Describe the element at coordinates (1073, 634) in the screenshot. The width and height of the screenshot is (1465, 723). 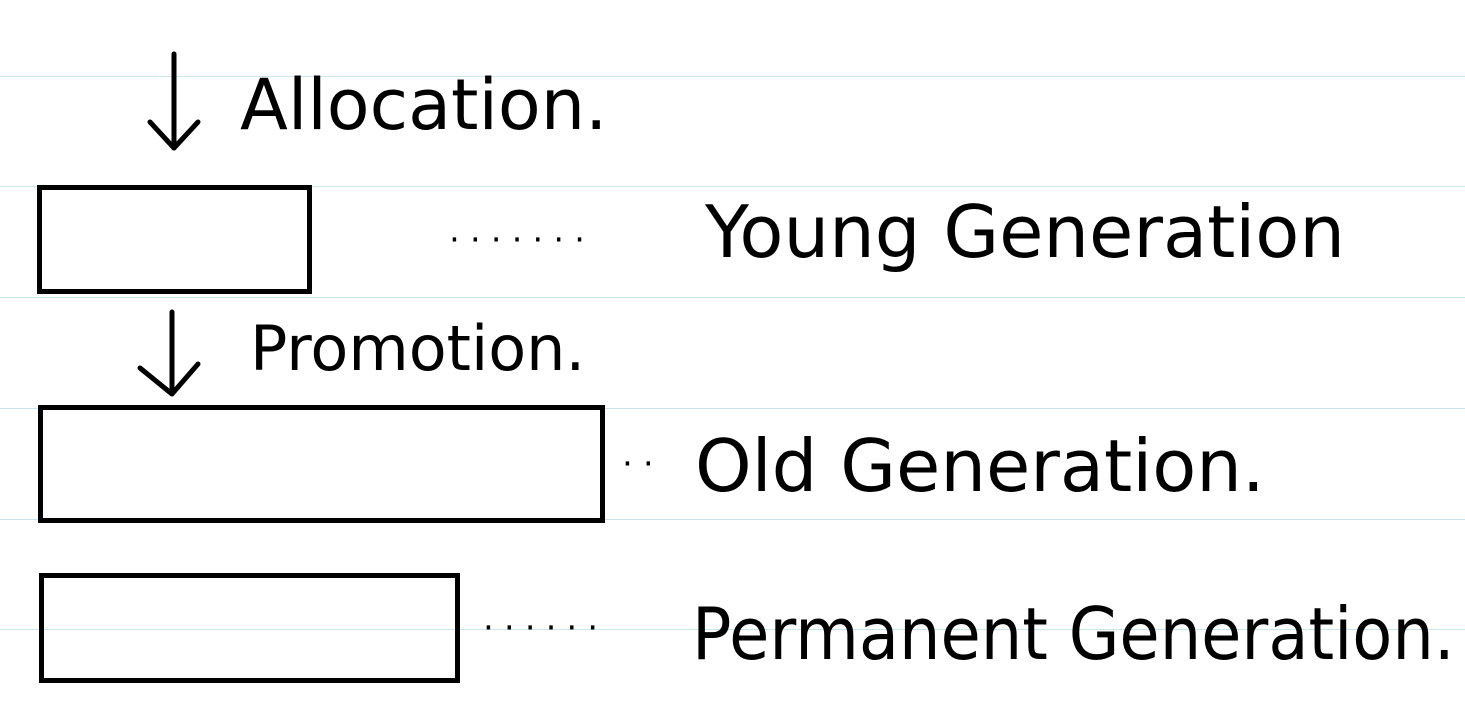
I see `permanent-generation-label: Permanent Generation.` at that location.